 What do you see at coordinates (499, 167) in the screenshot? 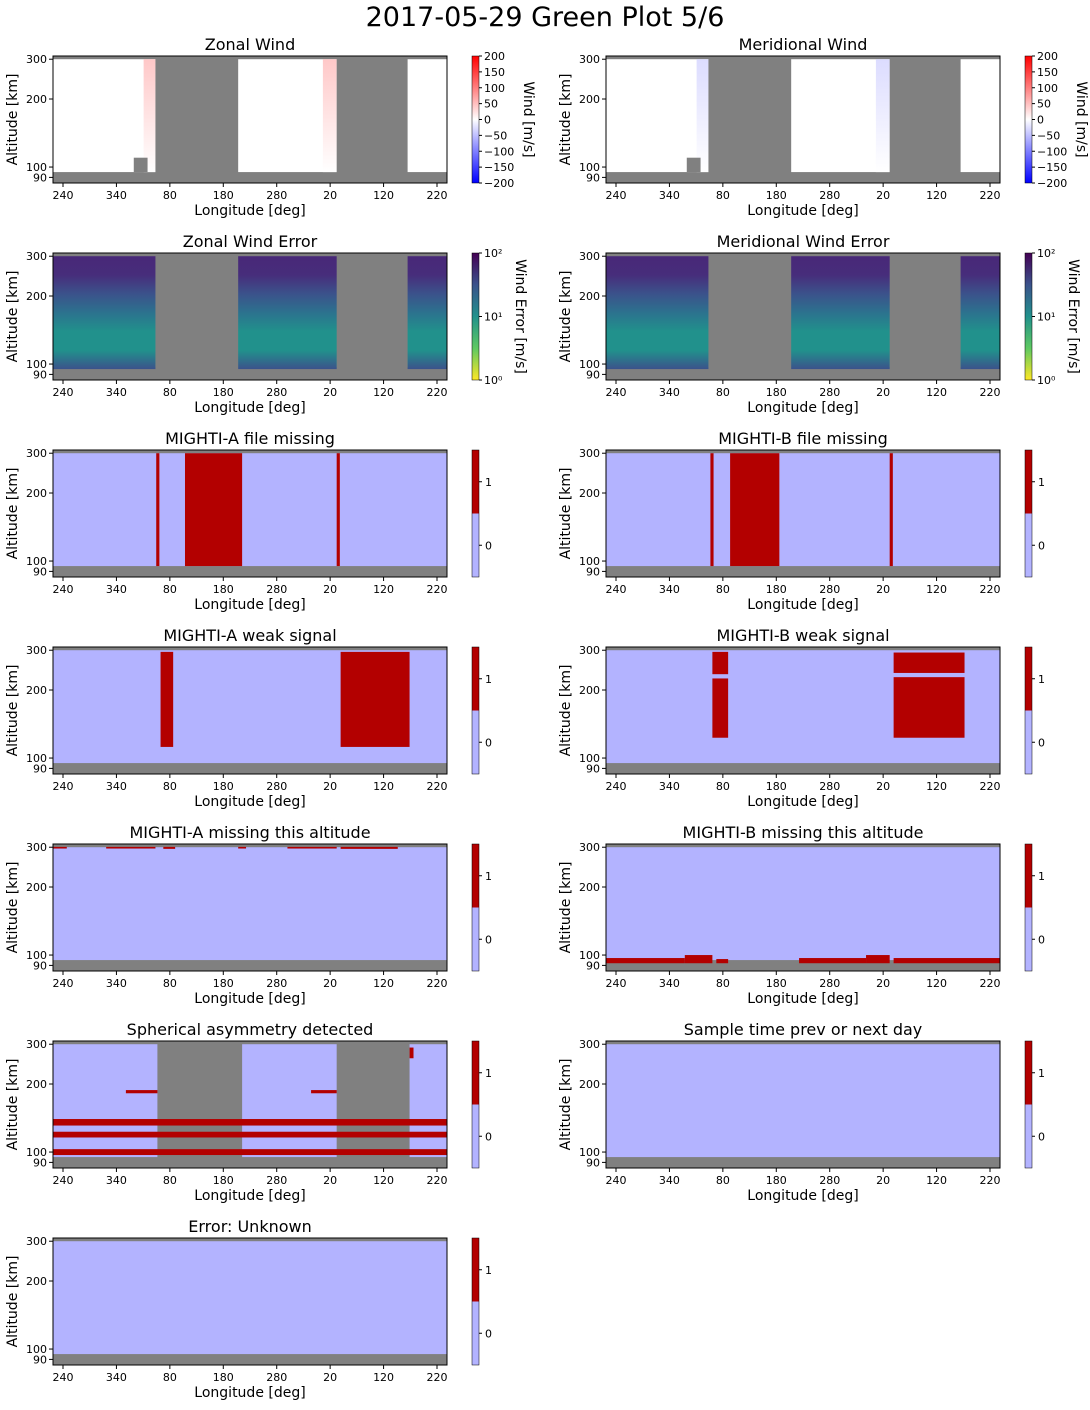
I see `colorbar-tick-label: −150` at bounding box center [499, 167].